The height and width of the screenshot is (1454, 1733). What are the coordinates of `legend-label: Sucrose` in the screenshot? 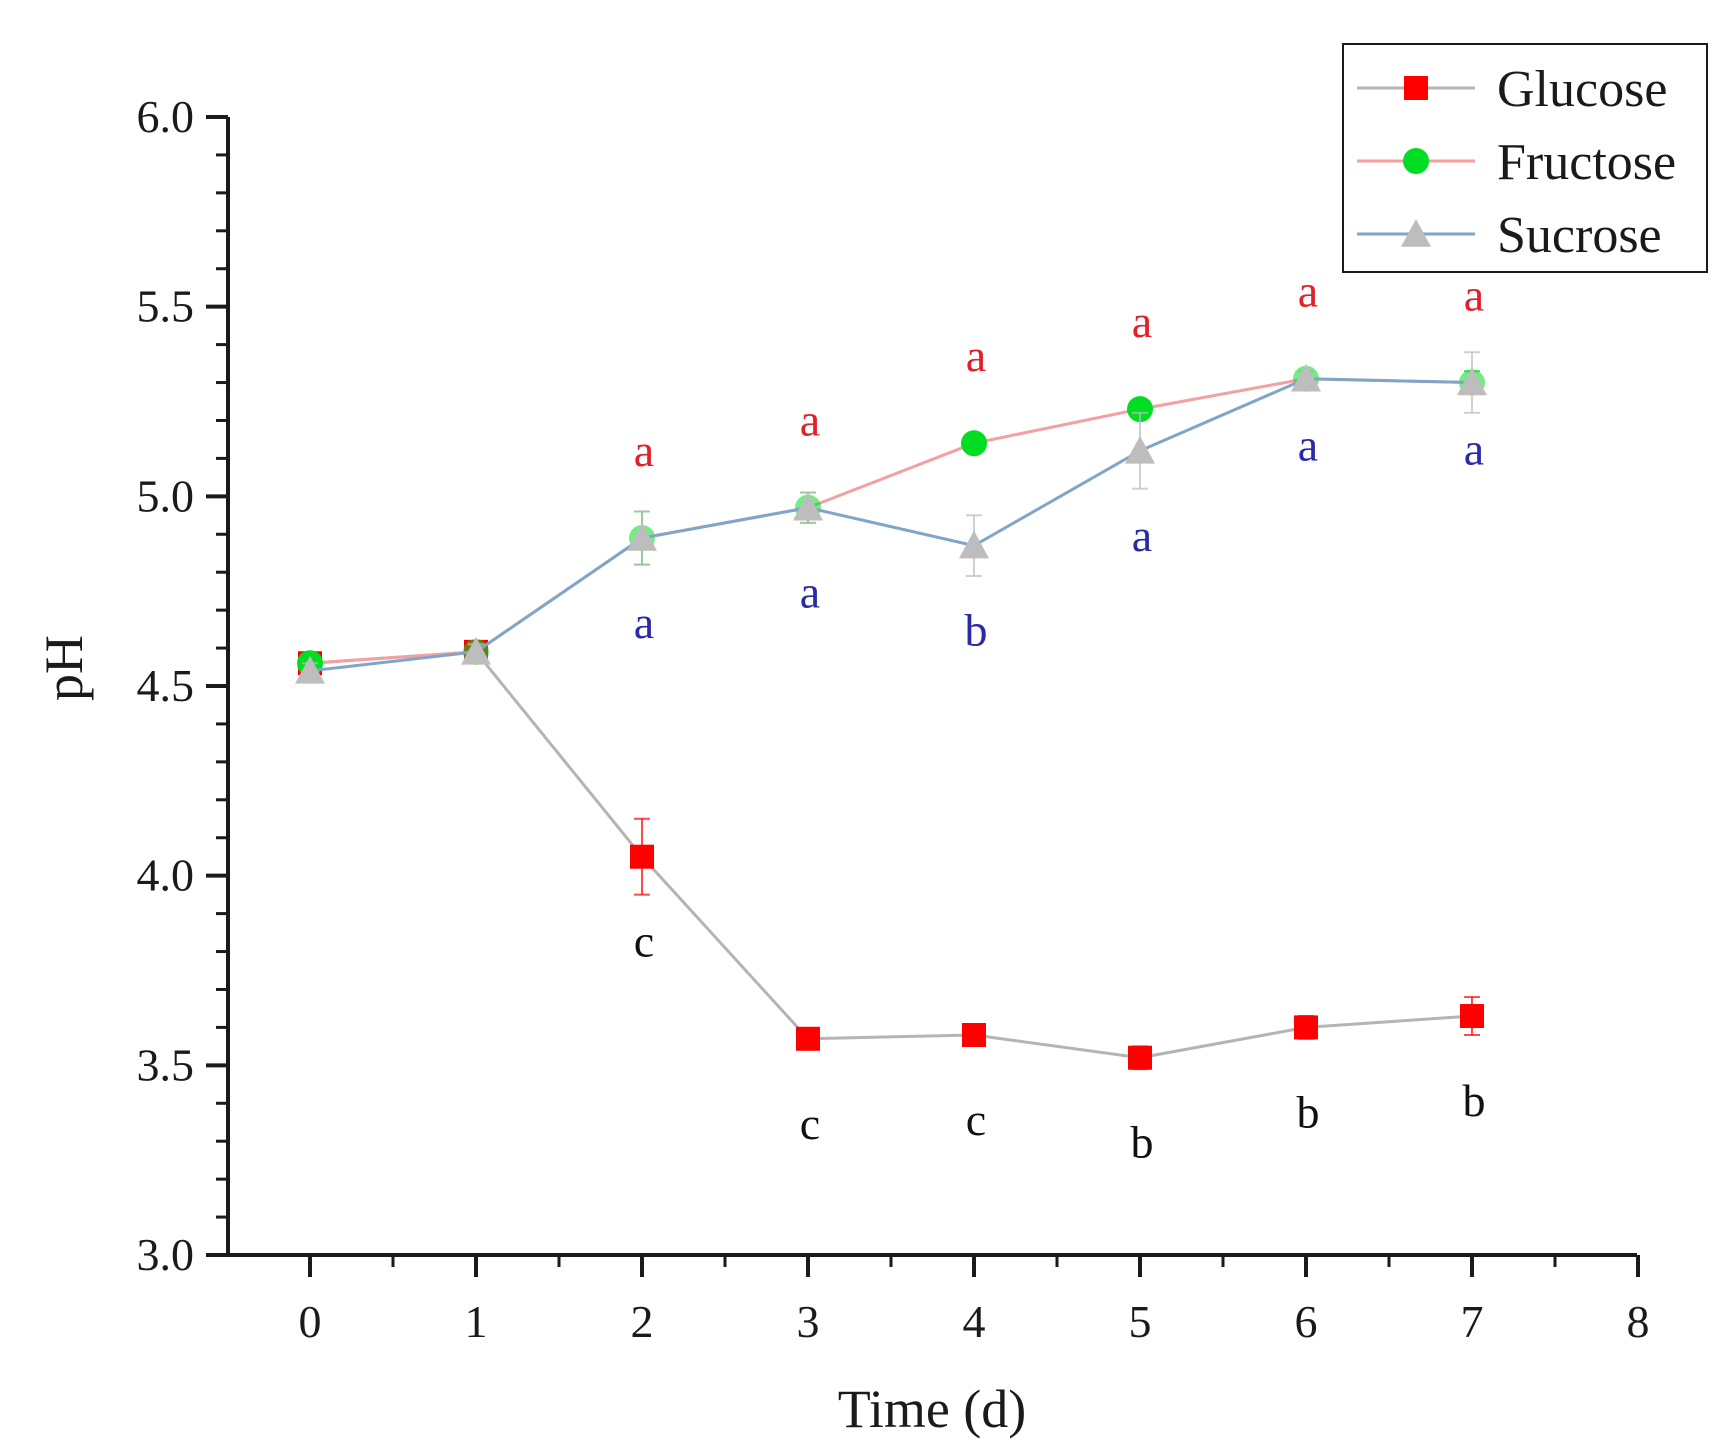 It's located at (1579, 235).